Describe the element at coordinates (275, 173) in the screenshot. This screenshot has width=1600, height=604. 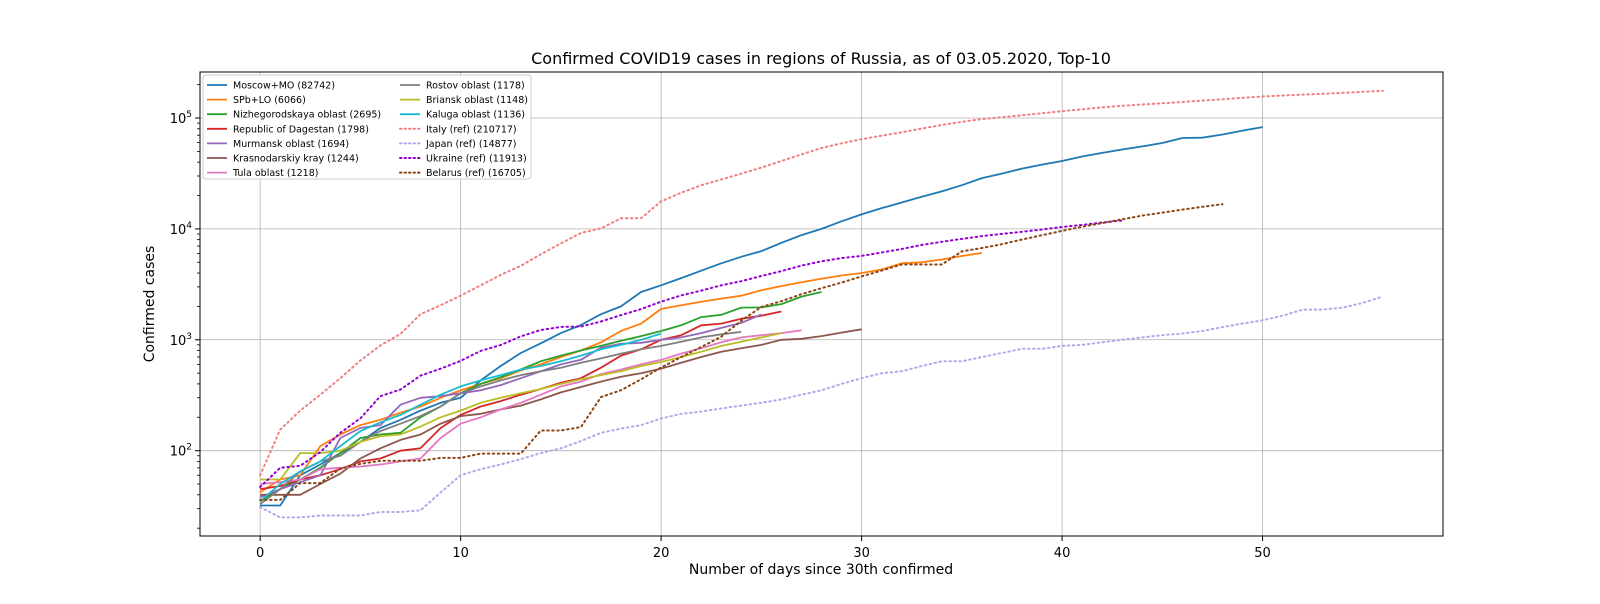
I see `legend-label: Tula oblast (1218)` at that location.